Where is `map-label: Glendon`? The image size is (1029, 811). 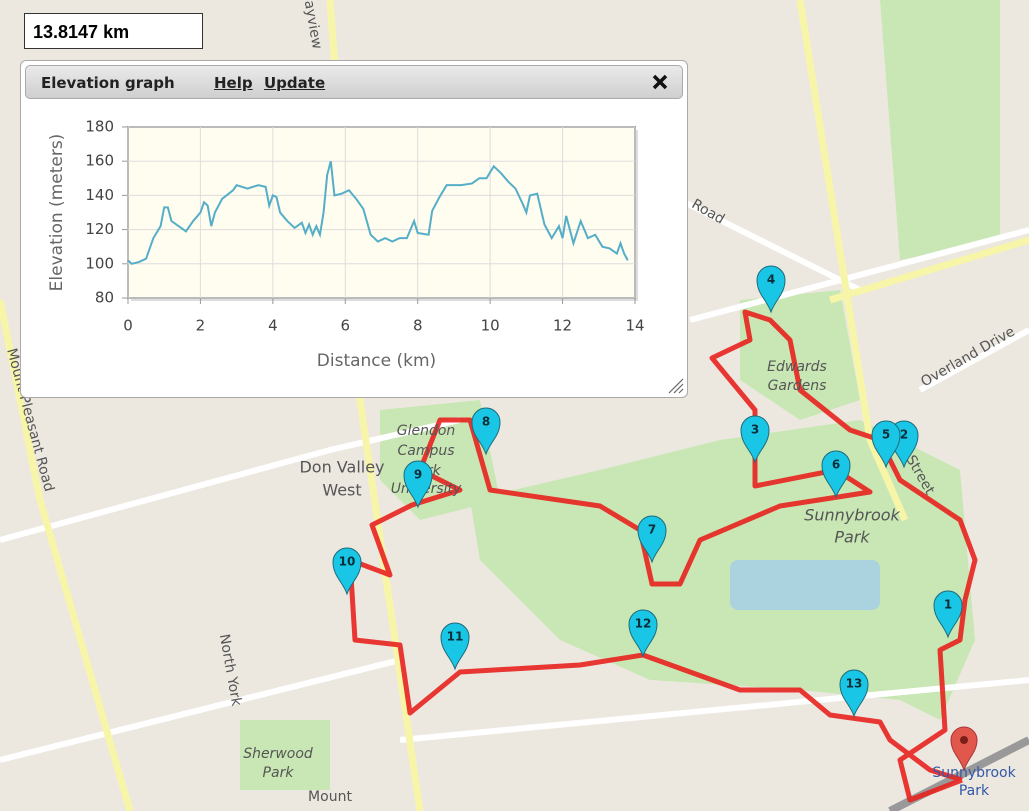 map-label: Glendon is located at coordinates (426, 431).